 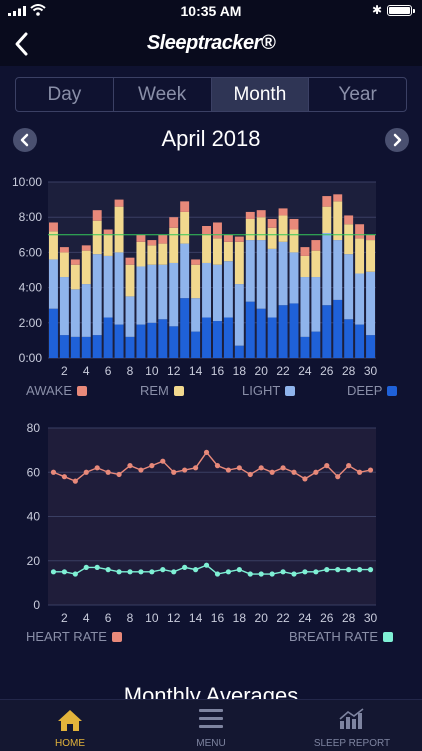 What do you see at coordinates (211, 725) in the screenshot?
I see `tab-menu: MENU` at bounding box center [211, 725].